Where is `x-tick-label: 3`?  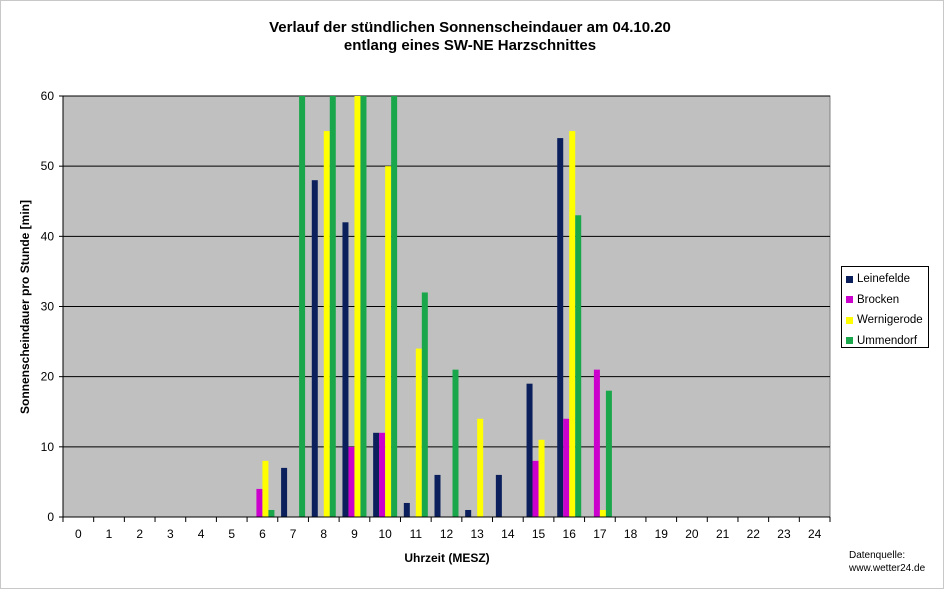
x-tick-label: 3 is located at coordinates (170, 534).